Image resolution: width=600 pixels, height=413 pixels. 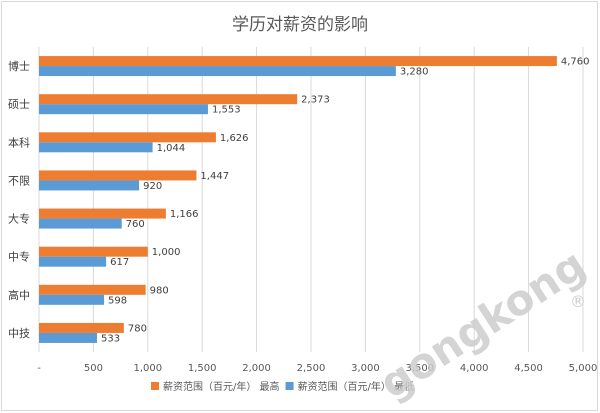 What do you see at coordinates (93, 368) in the screenshot?
I see `x-tick-label: 500` at bounding box center [93, 368].